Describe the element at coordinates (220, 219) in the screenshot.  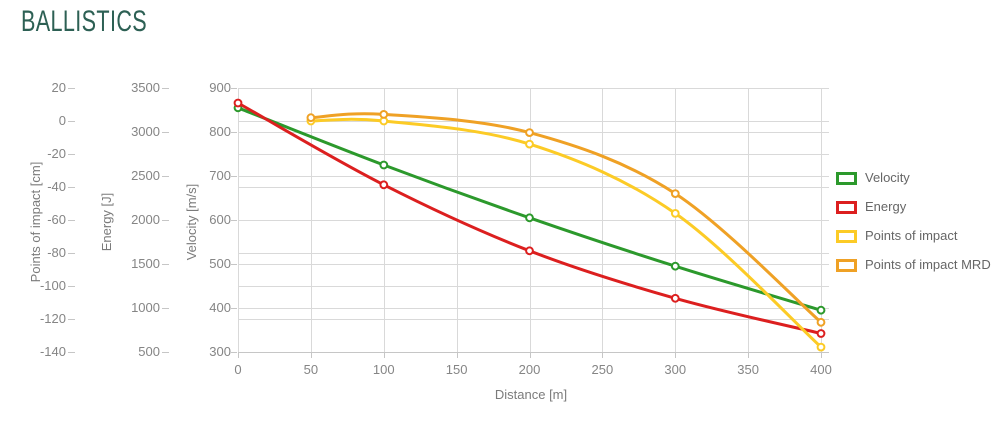
I see `velocity-axis-tick-label: 600` at that location.